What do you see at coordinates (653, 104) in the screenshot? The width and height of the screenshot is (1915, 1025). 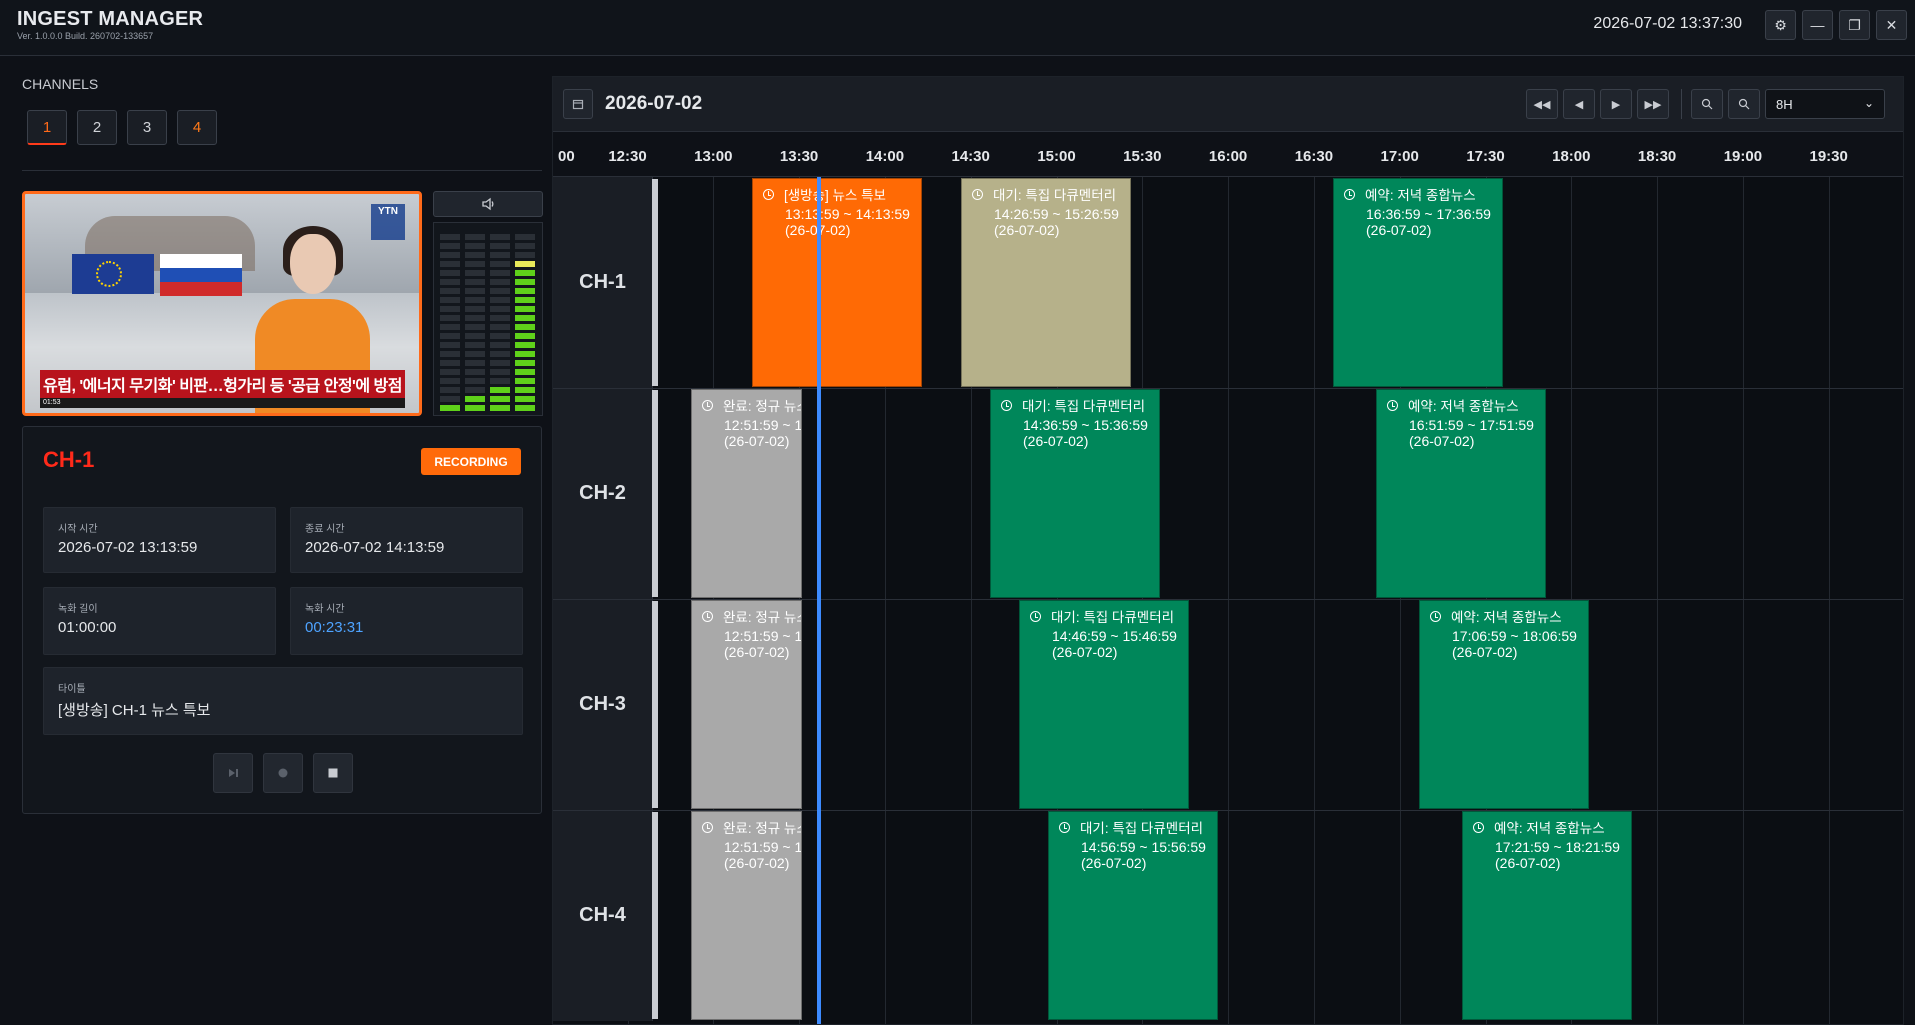 I see `timeline-date: 2026-07-02` at bounding box center [653, 104].